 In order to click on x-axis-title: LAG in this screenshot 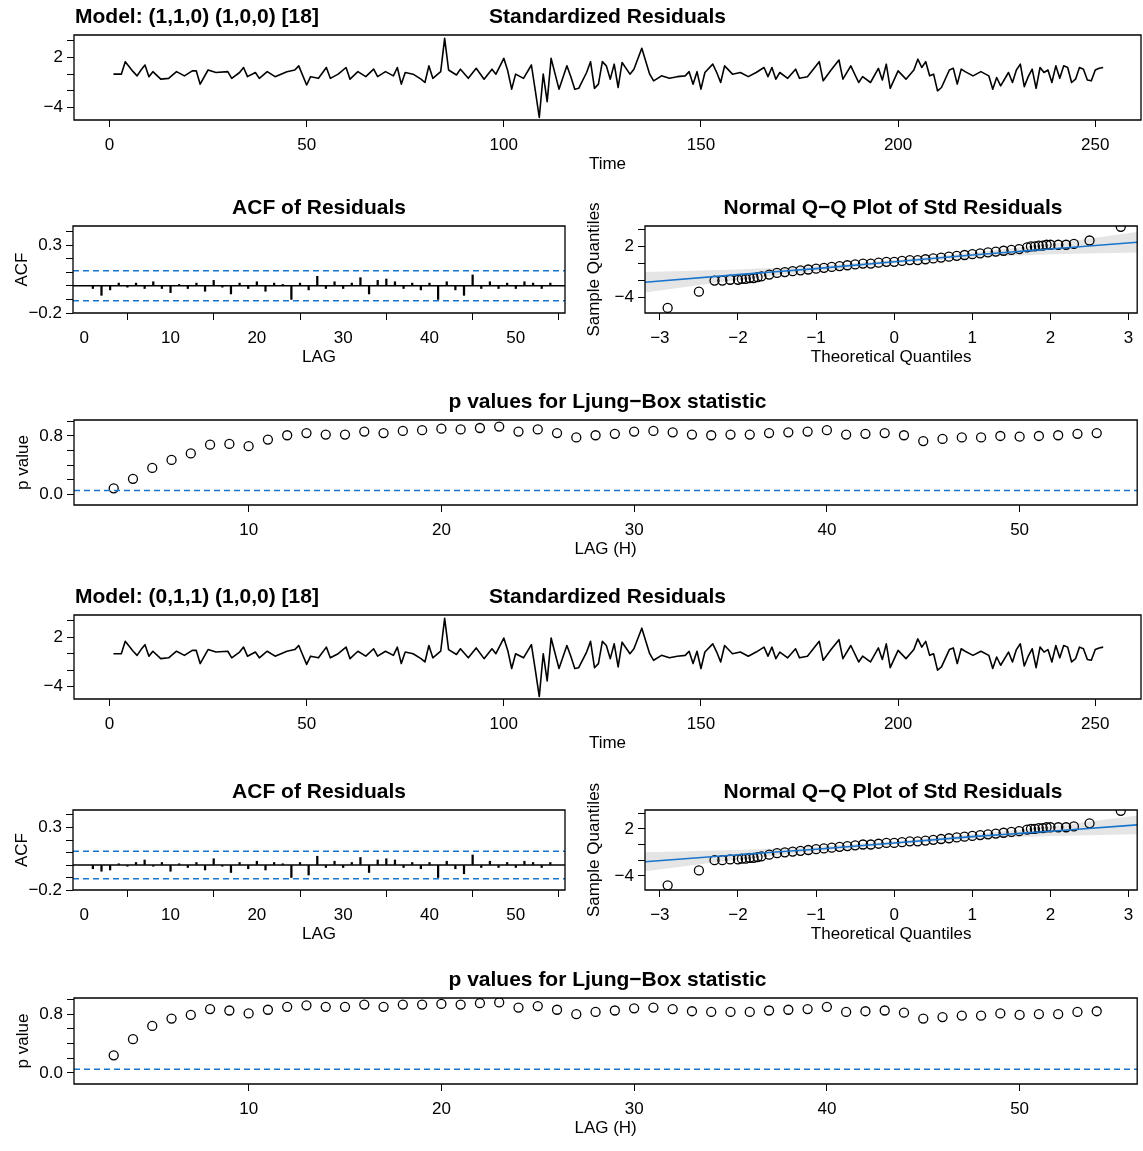, I will do `click(319, 934)`.